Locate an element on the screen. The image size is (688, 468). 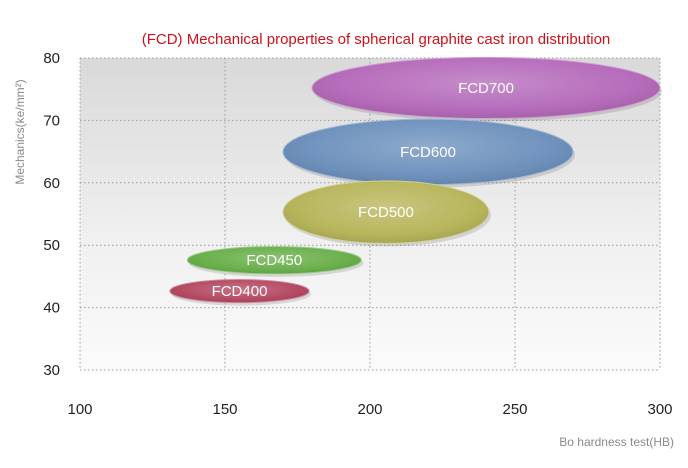
series-ellipse-fcd400 is located at coordinates (239, 291).